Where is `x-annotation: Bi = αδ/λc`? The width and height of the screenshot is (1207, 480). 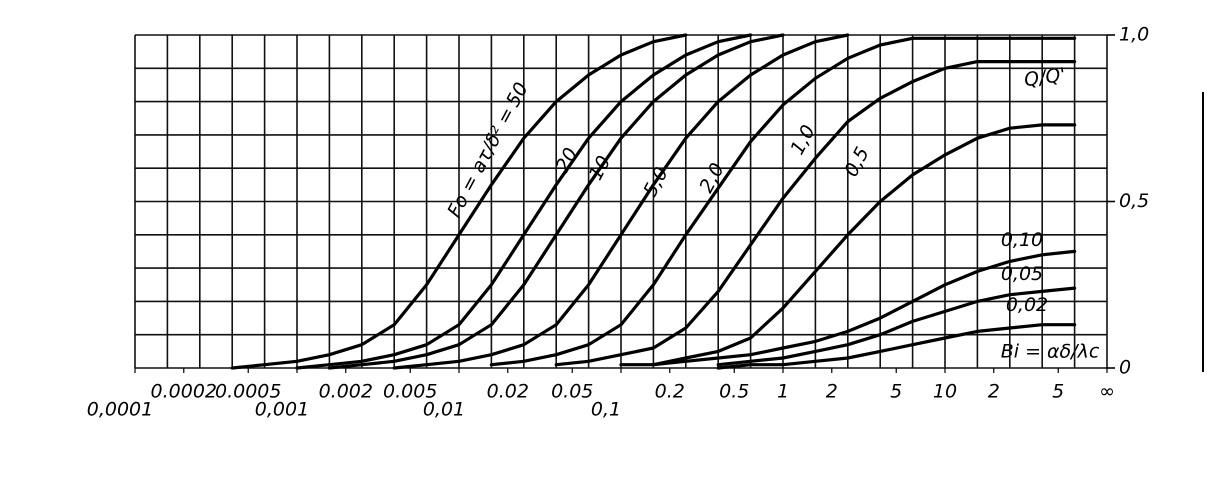
x-annotation: Bi = αδ/λc is located at coordinates (1050, 352).